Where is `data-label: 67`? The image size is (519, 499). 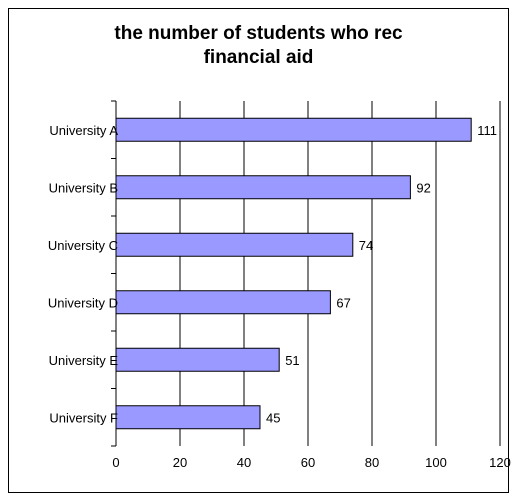 data-label: 67 is located at coordinates (343, 302).